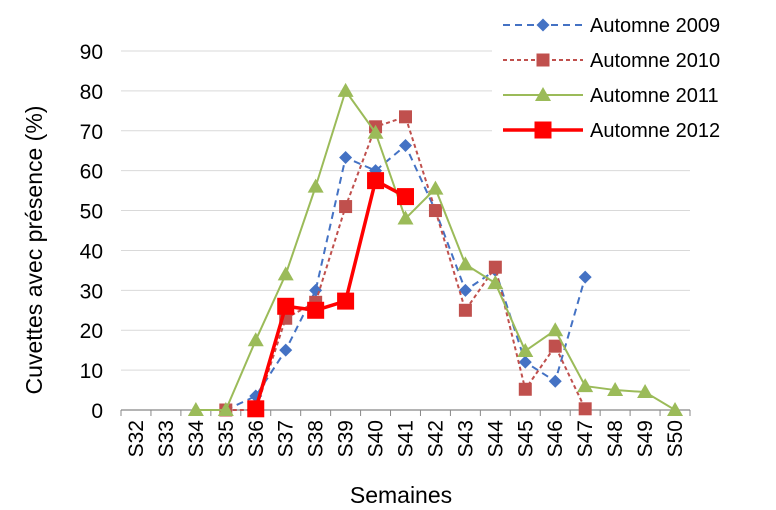 The width and height of the screenshot is (776, 510). I want to click on x-tick-label: S42, so click(435, 438).